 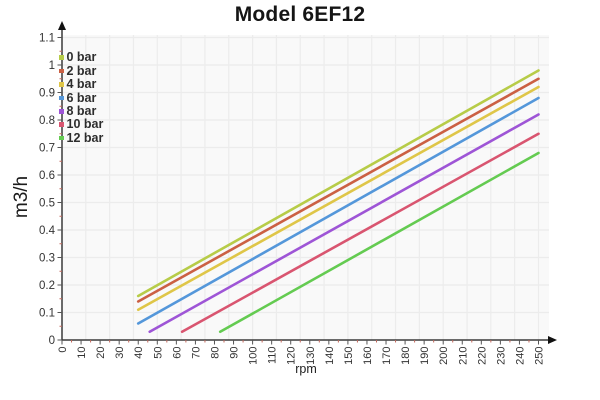 I want to click on chart-title: Model 6EF12, so click(x=300, y=14).